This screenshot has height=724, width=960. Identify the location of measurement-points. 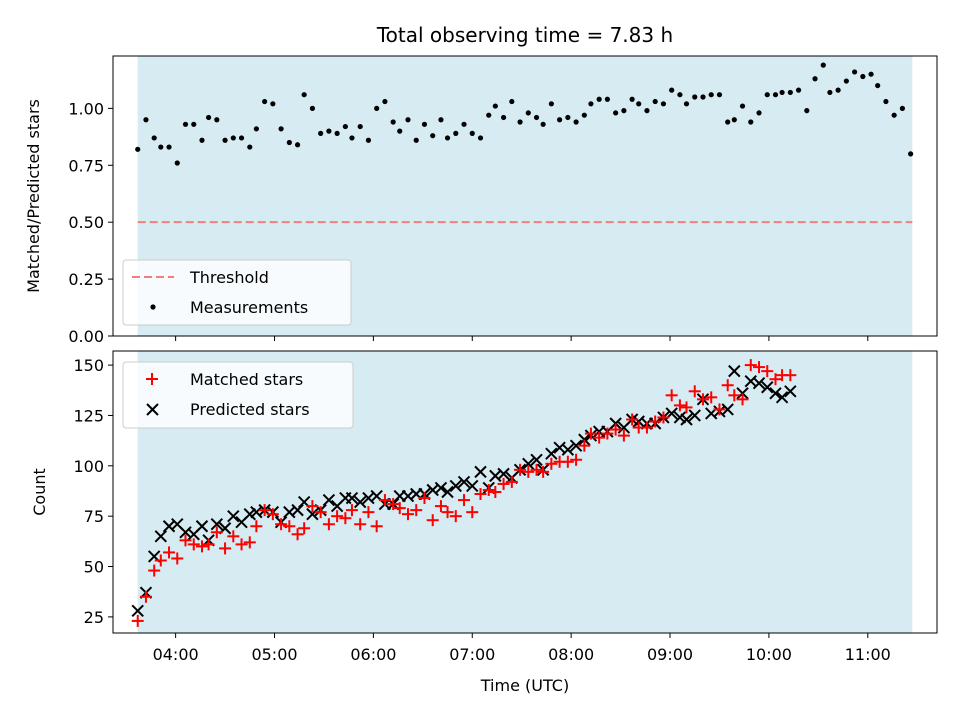
(524, 114).